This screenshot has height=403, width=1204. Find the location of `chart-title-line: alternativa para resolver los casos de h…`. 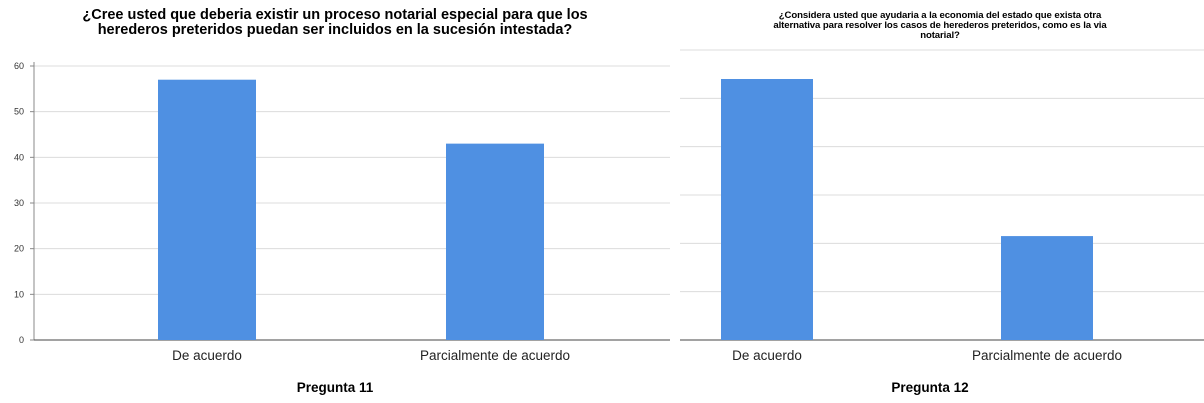

chart-title-line: alternativa para resolver los casos de h… is located at coordinates (940, 25).